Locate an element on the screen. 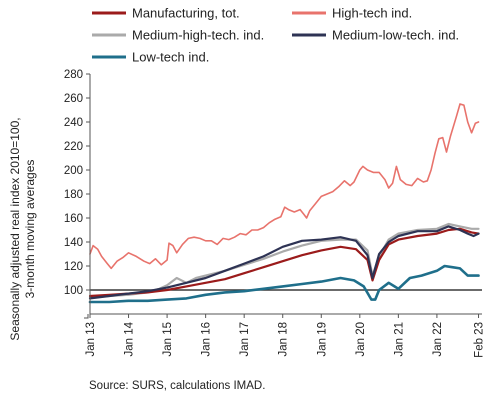 Image resolution: width=490 pixels, height=400 pixels. y-tick-label-120: 120 is located at coordinates (73, 267).